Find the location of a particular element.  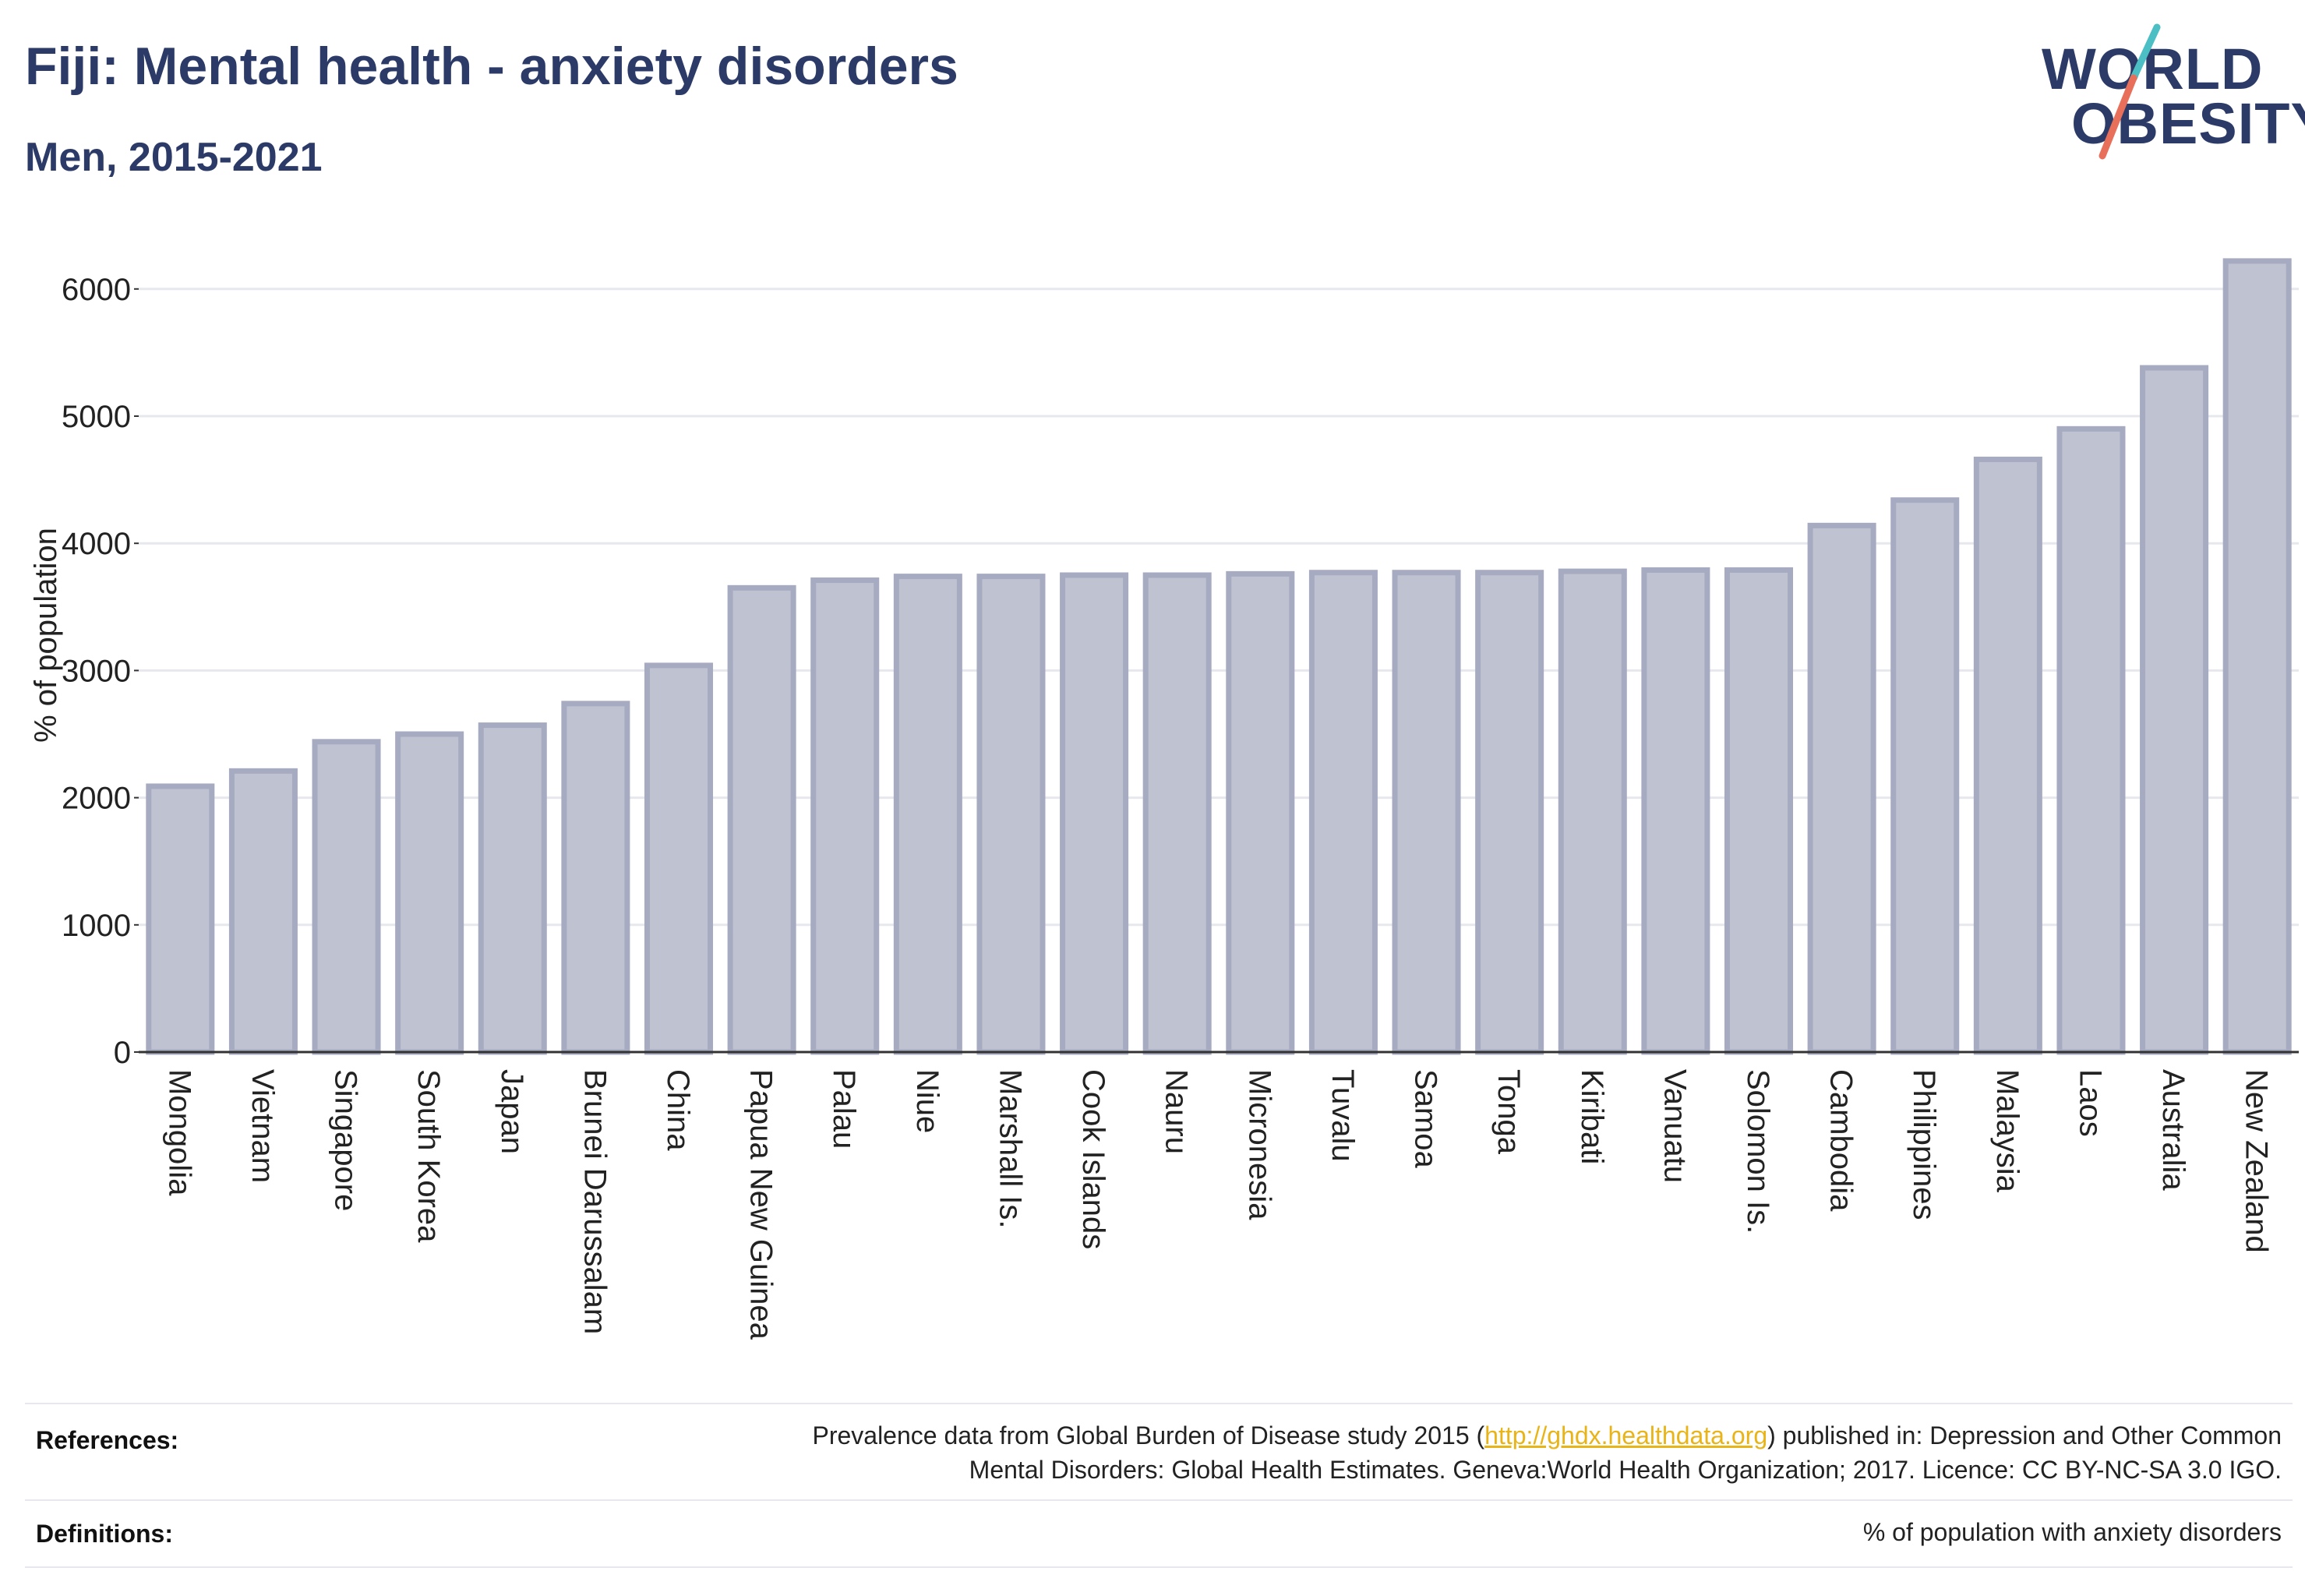

x-tick-label: Papua New Guinea is located at coordinates (761, 1204).